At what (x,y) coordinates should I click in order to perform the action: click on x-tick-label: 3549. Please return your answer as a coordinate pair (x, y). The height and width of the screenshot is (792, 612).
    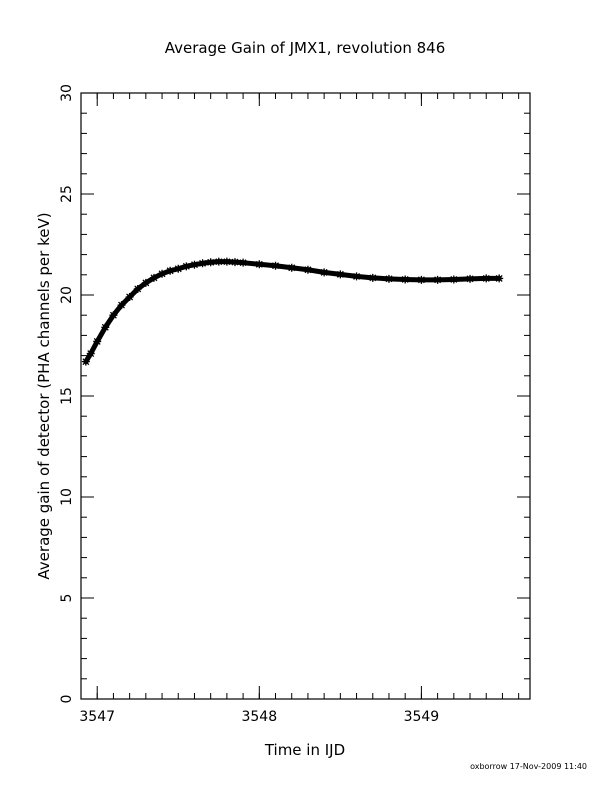
    Looking at the image, I should click on (422, 717).